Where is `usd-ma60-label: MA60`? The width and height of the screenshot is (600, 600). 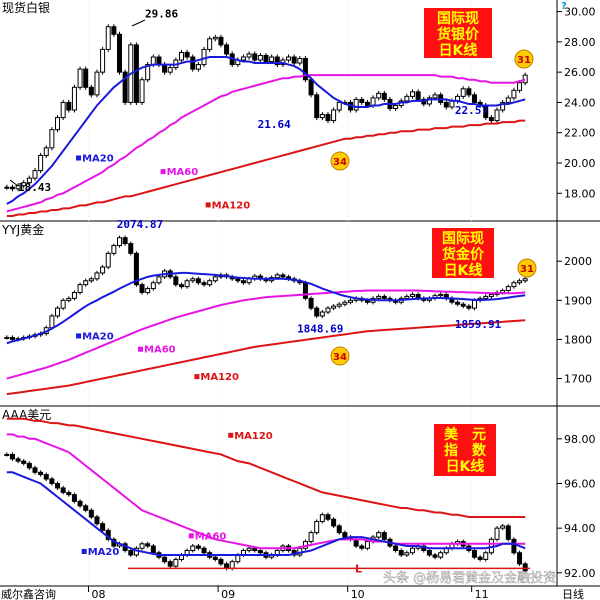 usd-ma60-label: MA60 is located at coordinates (211, 536).